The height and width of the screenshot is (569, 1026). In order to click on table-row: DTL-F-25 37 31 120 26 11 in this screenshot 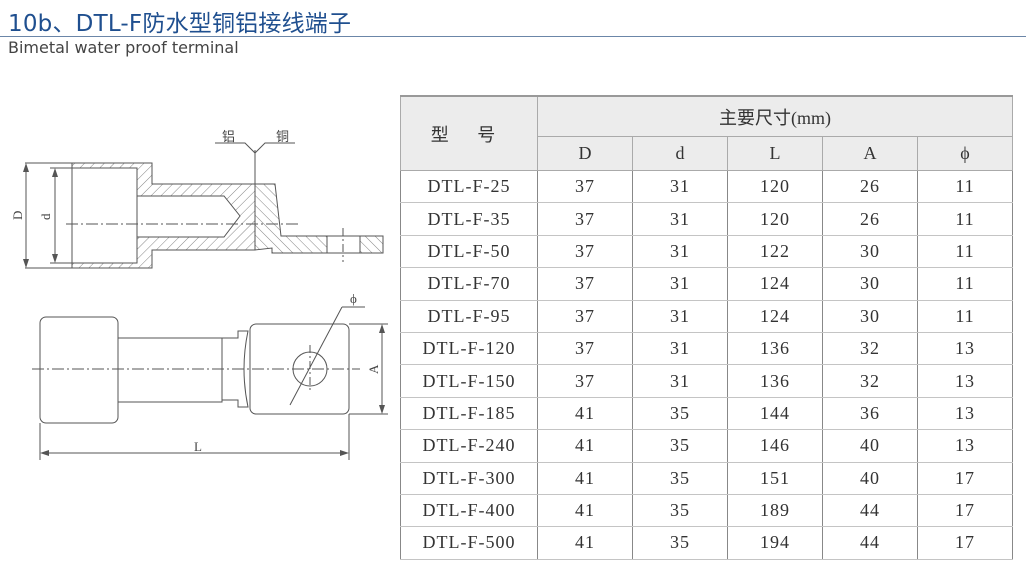, I will do `click(706, 186)`.